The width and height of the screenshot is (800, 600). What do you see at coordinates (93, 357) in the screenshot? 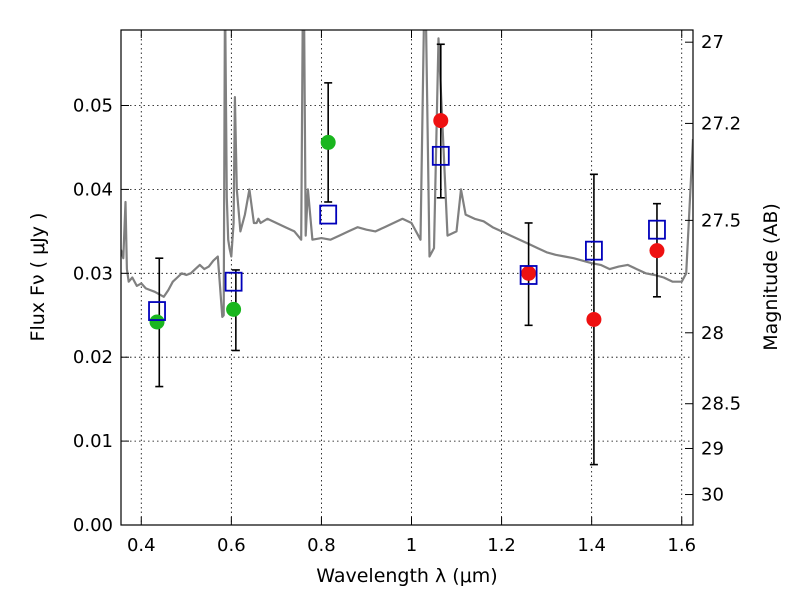
I see `y-tick-label: 0.02` at bounding box center [93, 357].